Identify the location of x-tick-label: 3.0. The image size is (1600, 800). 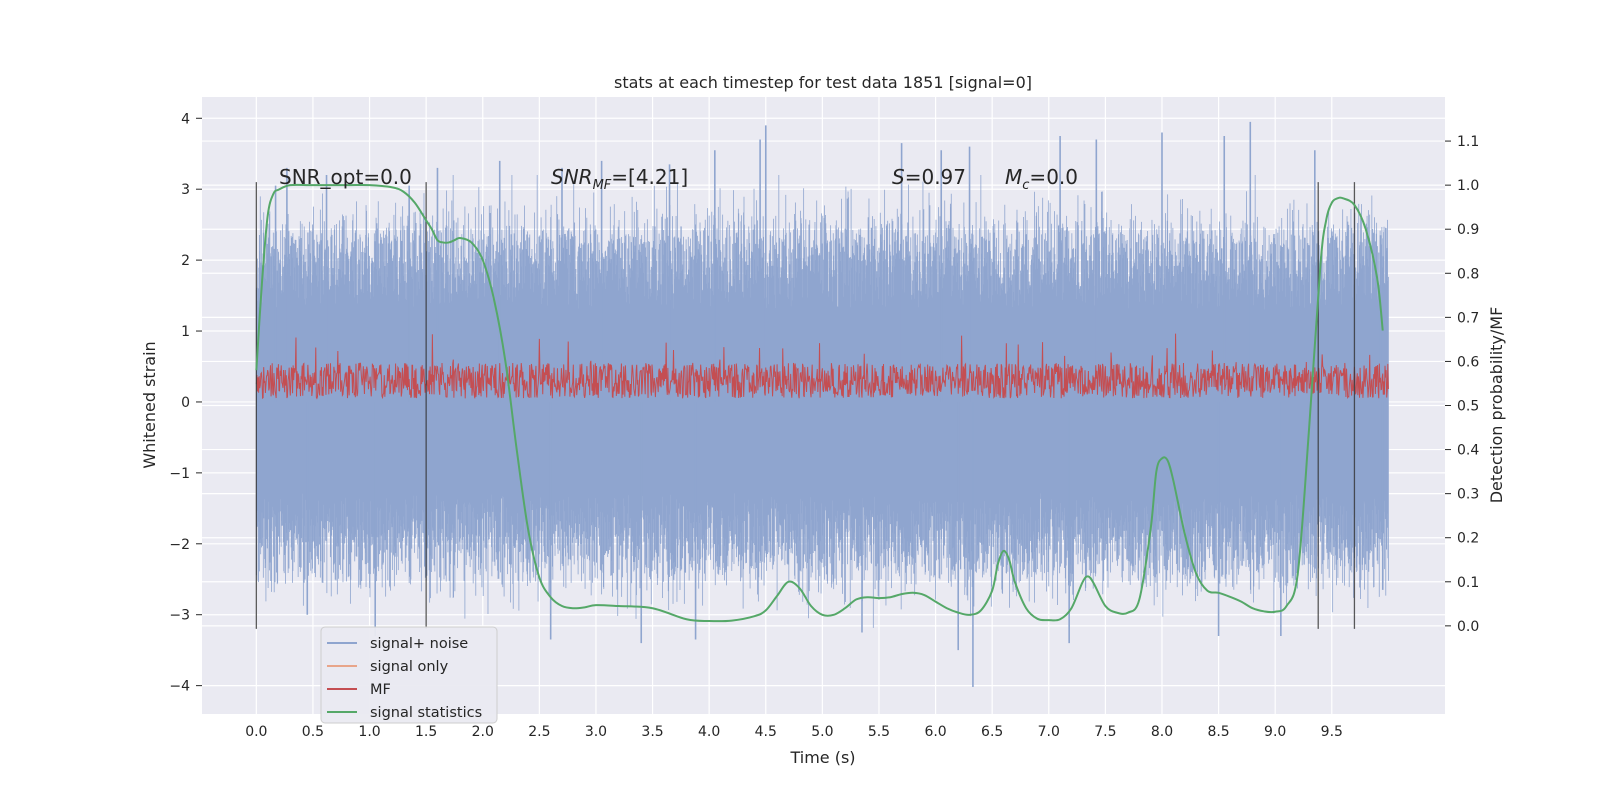
(596, 732).